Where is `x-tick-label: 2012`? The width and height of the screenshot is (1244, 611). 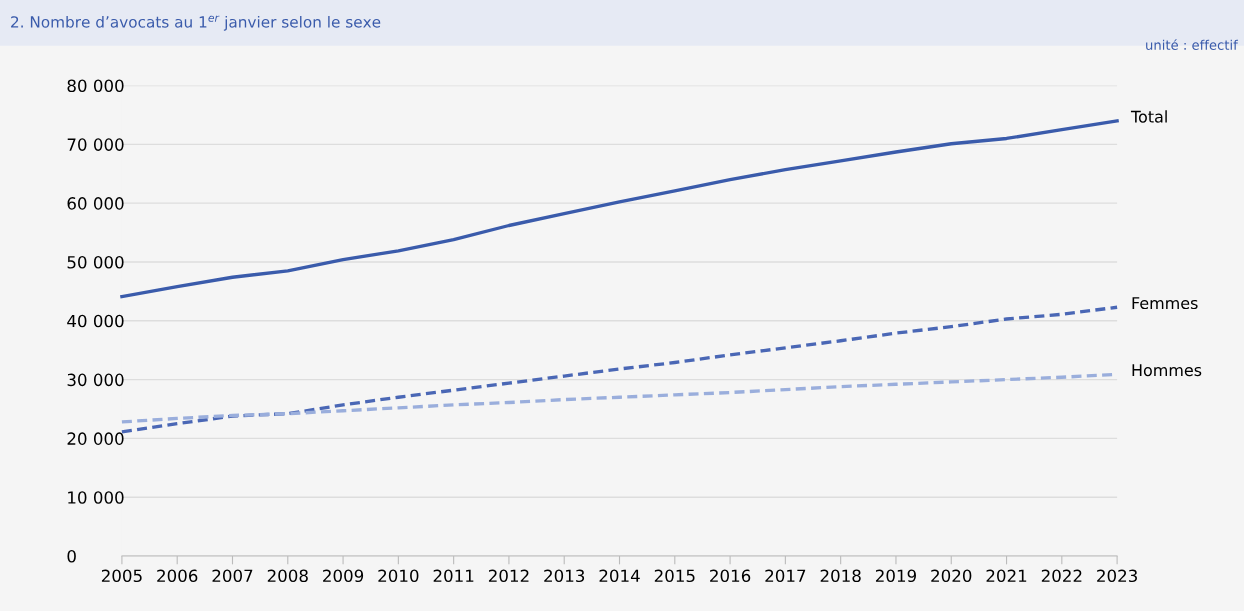 x-tick-label: 2012 is located at coordinates (508, 576).